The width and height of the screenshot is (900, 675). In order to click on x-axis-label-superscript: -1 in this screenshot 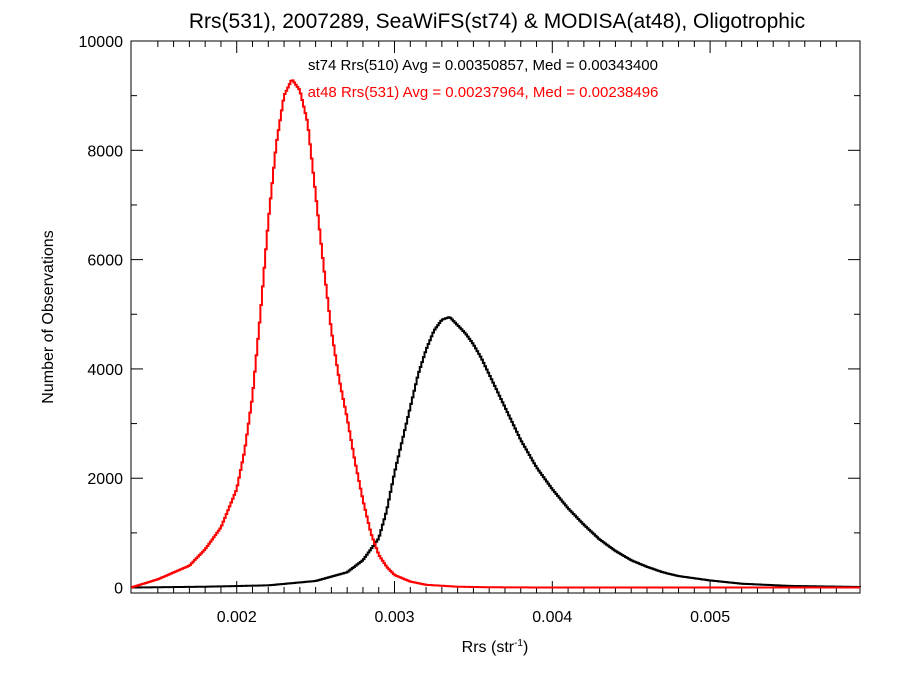, I will do `click(518, 643)`.